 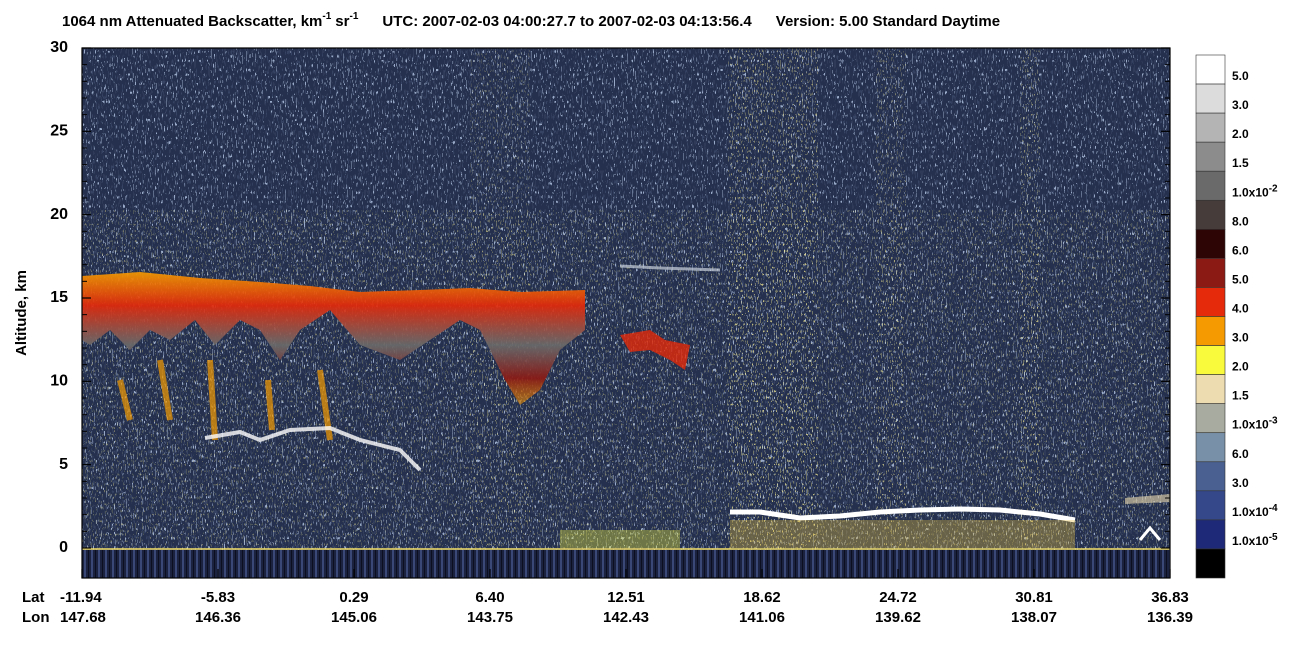 I want to click on lat-label: -5.83, so click(x=218, y=597).